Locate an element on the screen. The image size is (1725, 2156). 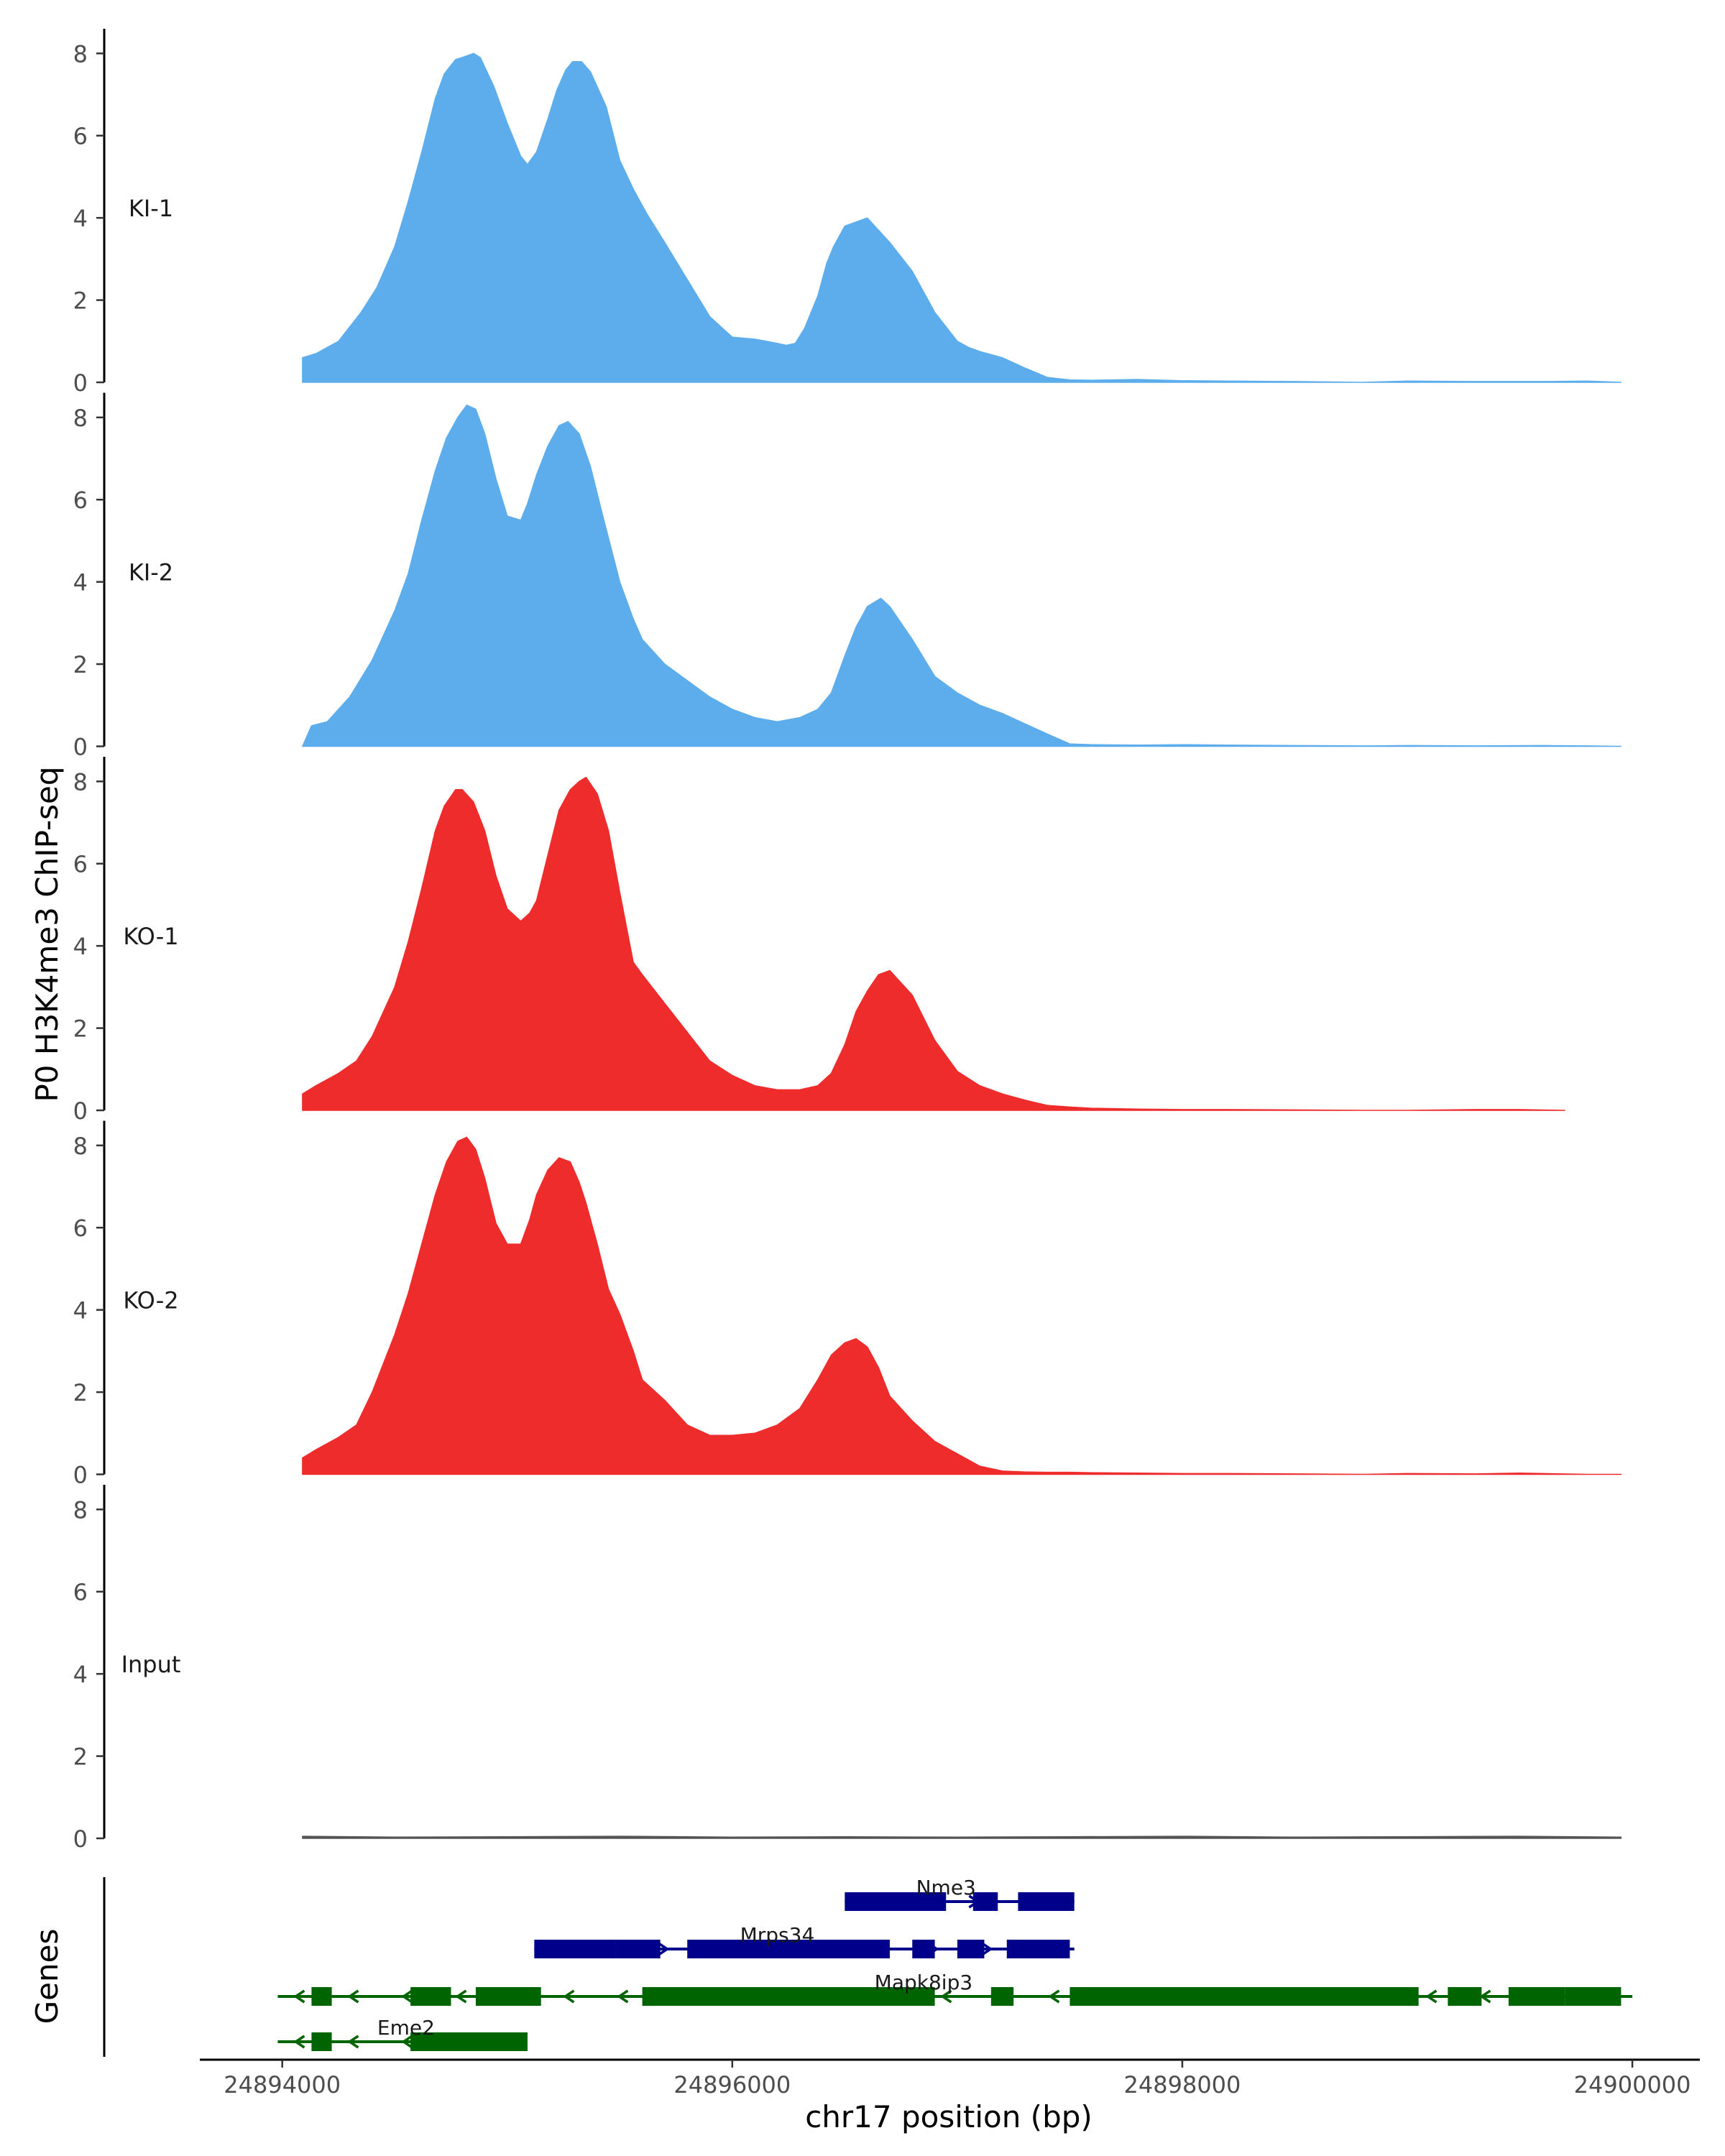
track-label: KO-1 is located at coordinates (150, 937).